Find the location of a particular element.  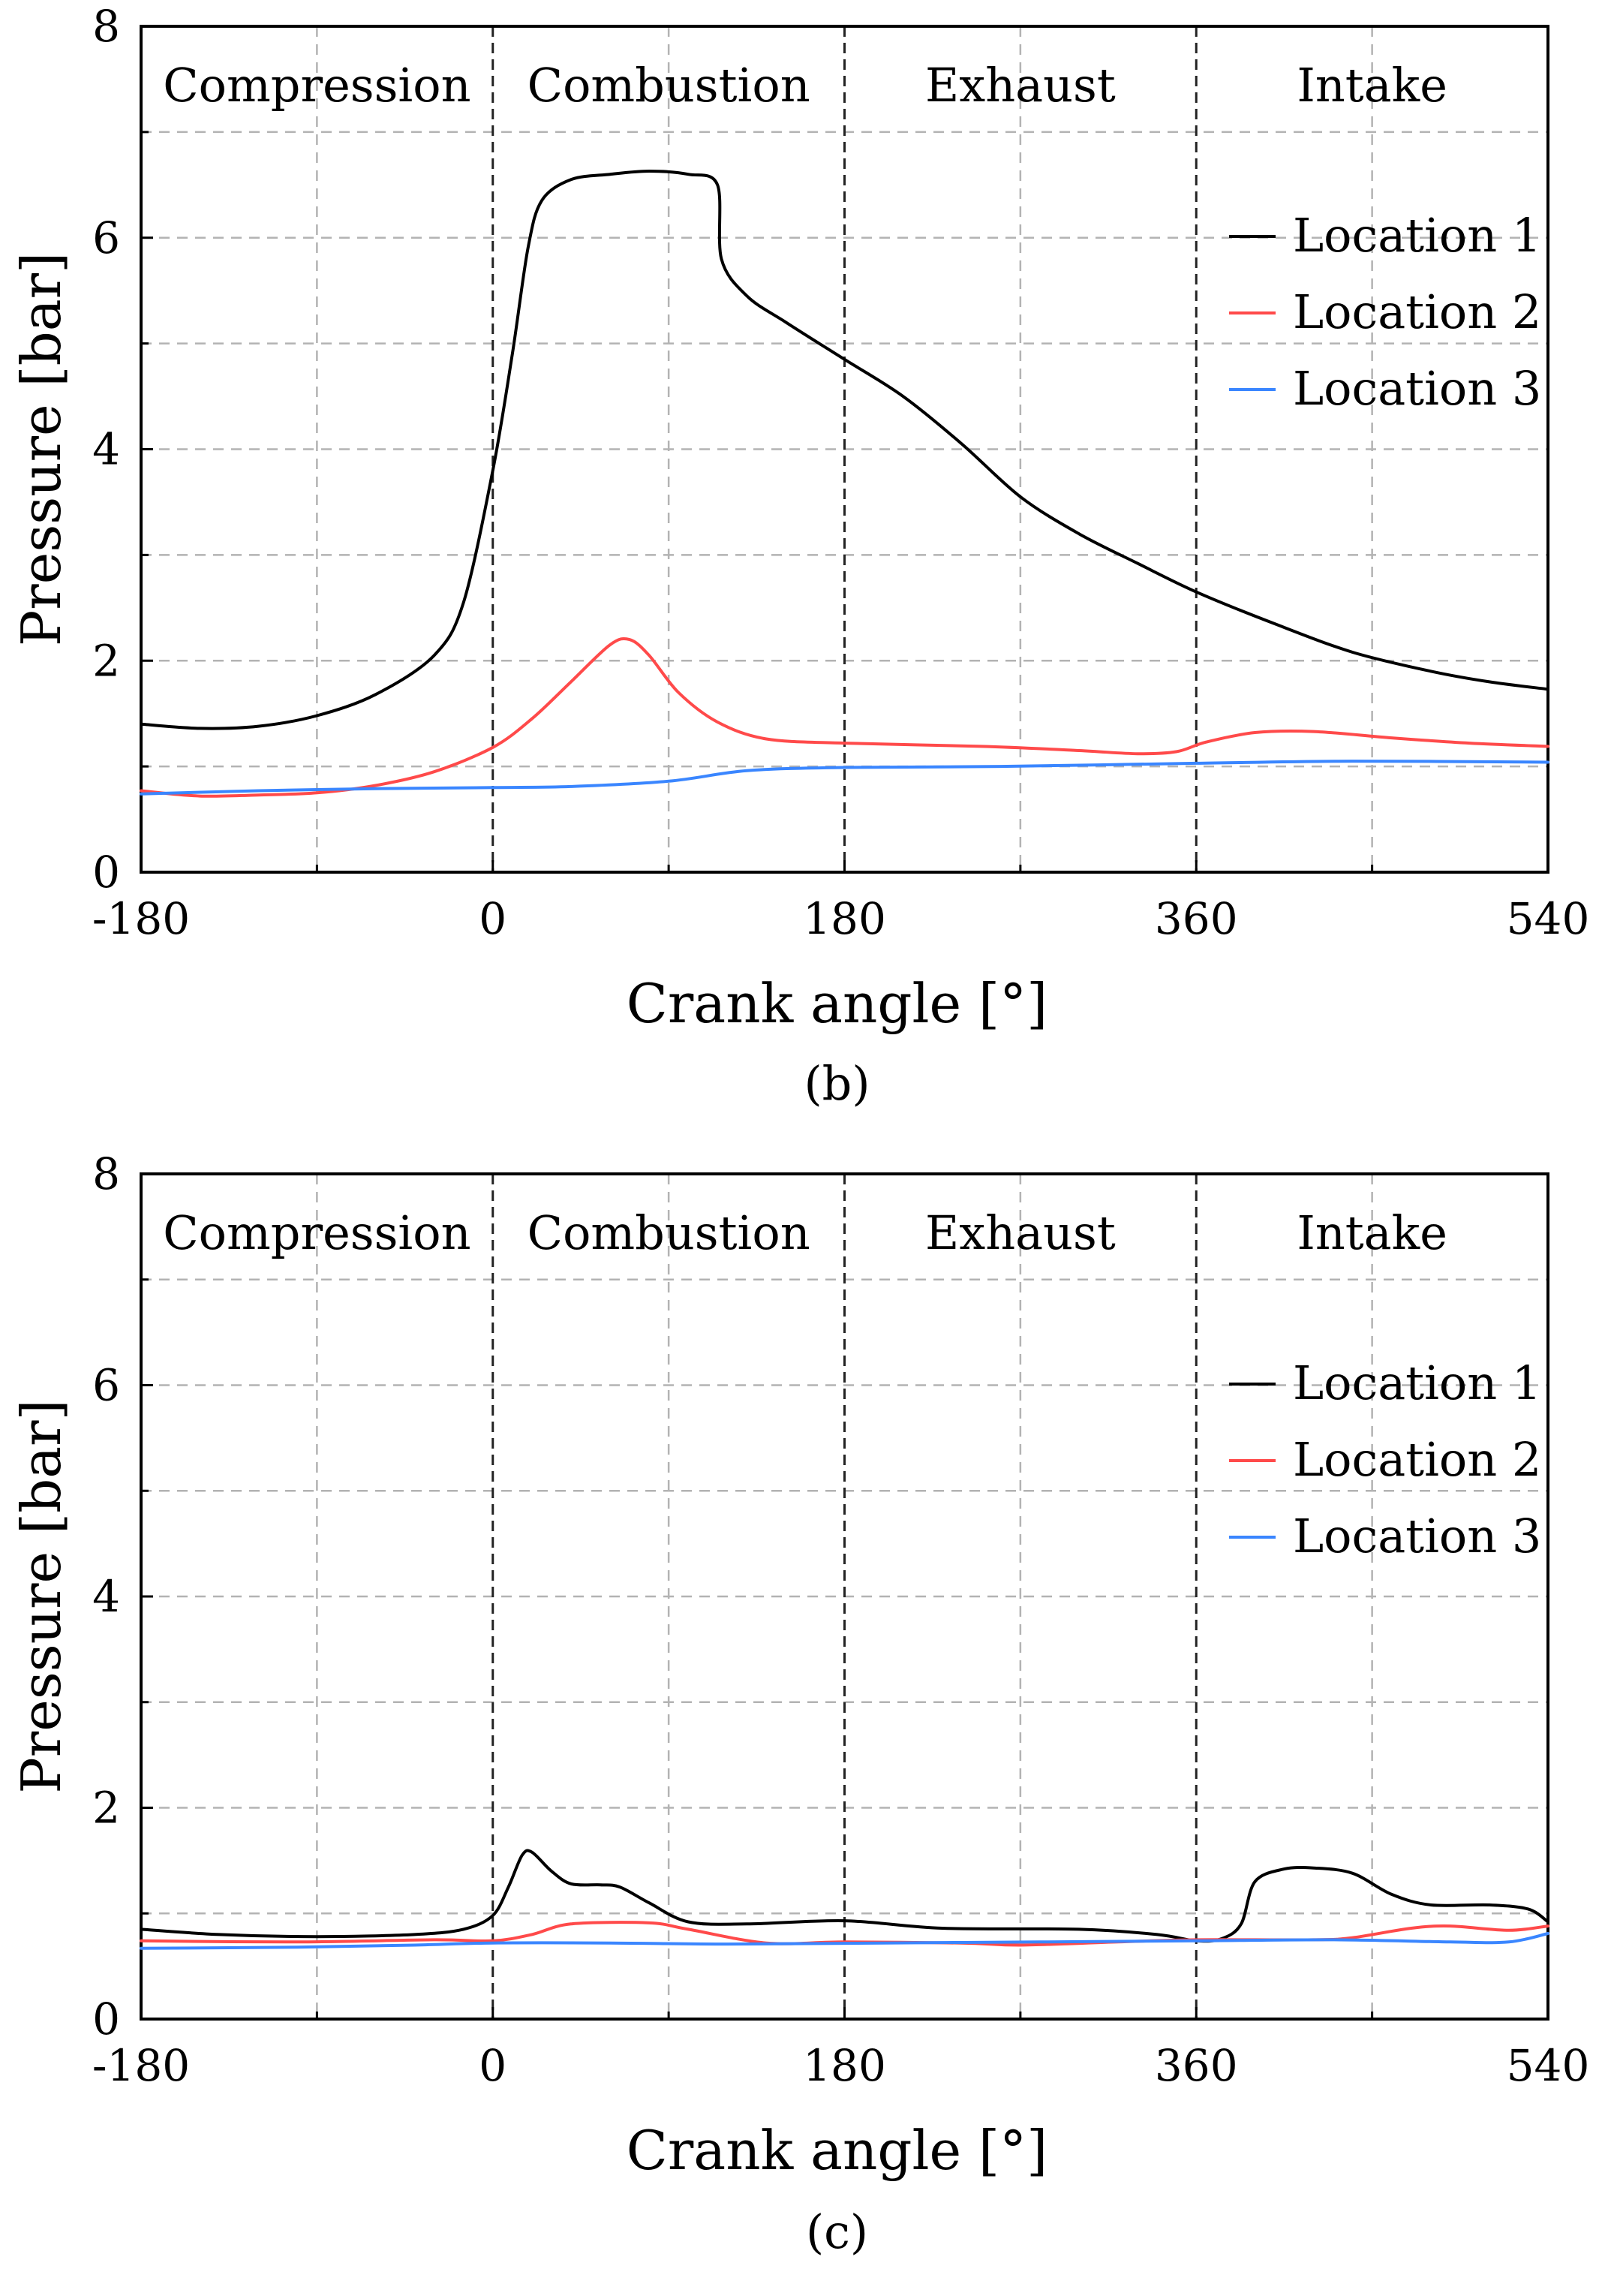

panel-label: (b) is located at coordinates (837, 1083).